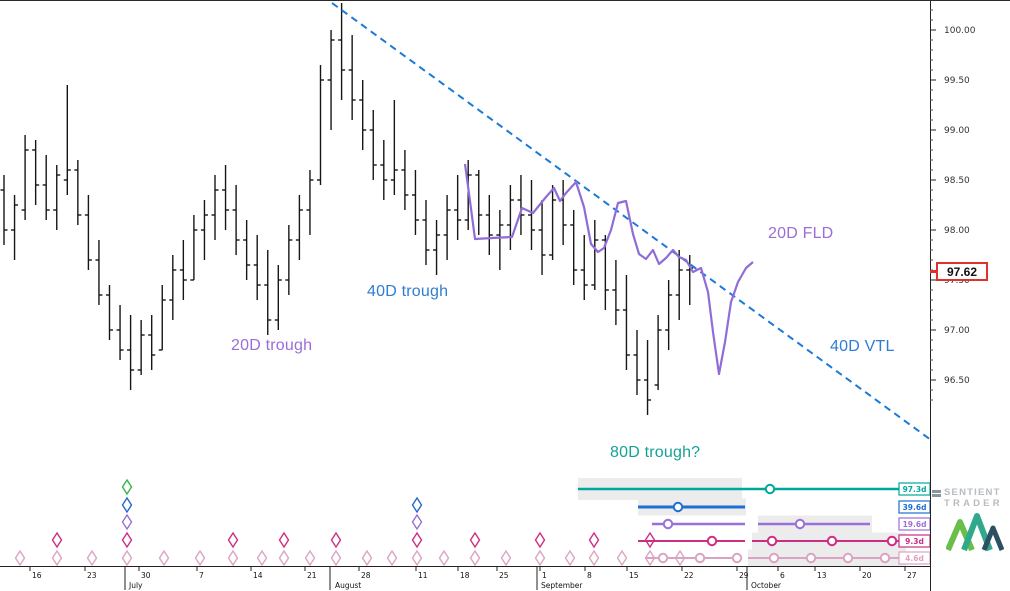 This screenshot has width=1010, height=591. Describe the element at coordinates (348, 585) in the screenshot. I see `month-label: August` at that location.